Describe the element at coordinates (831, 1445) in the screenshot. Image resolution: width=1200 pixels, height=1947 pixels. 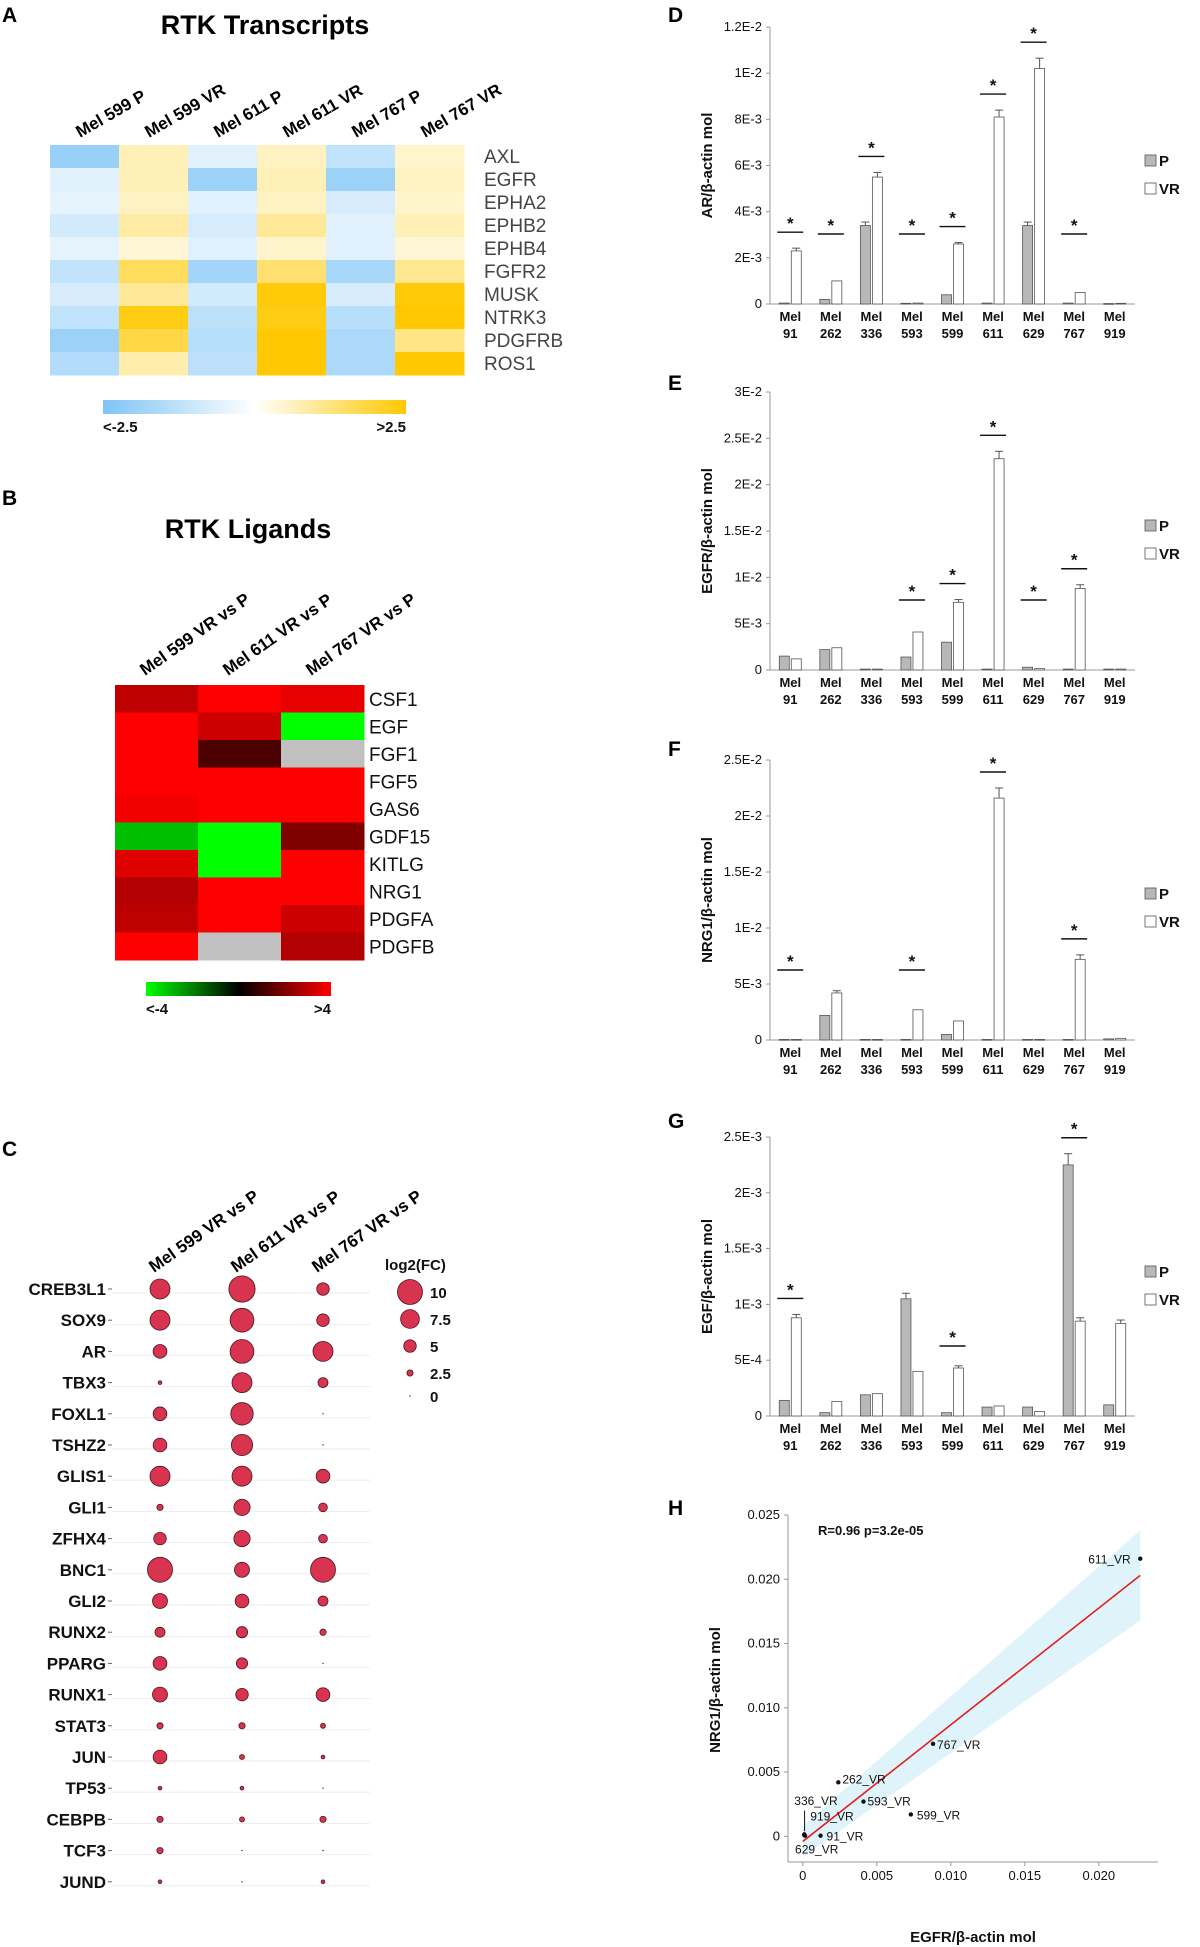
I see `gG-cat-label: 262` at that location.